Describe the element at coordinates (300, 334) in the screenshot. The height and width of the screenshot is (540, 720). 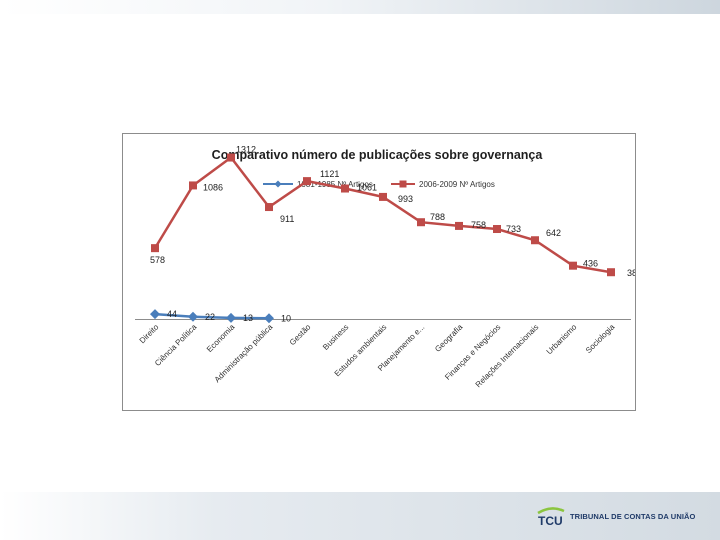
I see `x-tick-label: Gestão` at that location.